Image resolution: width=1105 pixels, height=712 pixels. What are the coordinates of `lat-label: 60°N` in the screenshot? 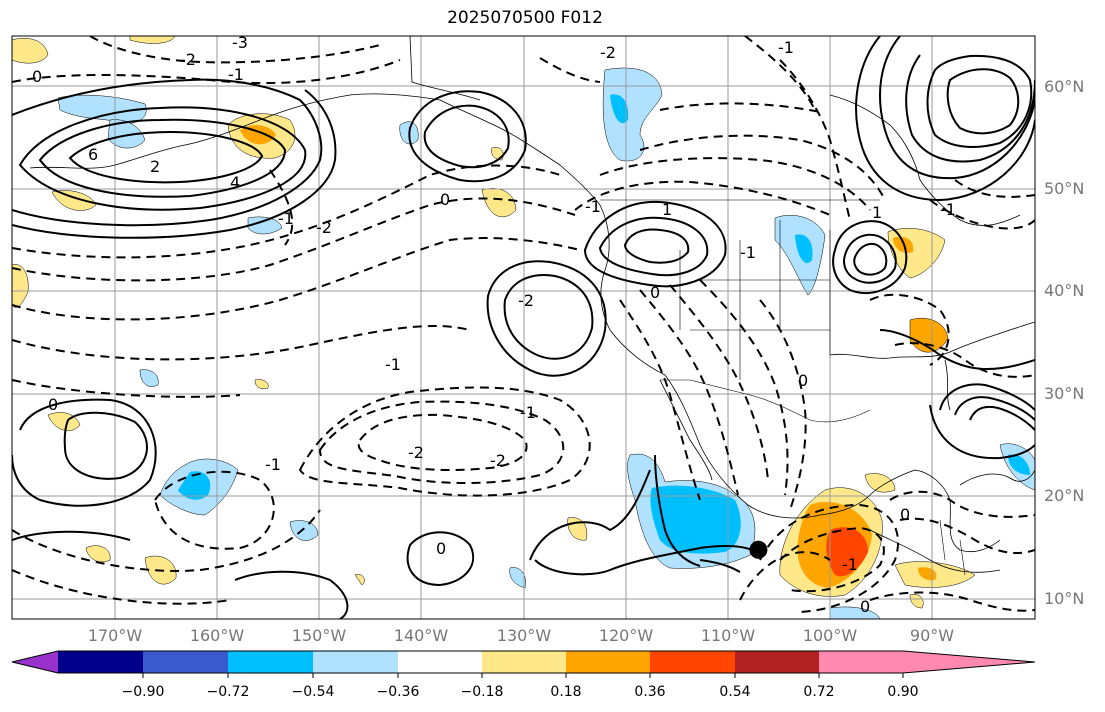 It's located at (1064, 86).